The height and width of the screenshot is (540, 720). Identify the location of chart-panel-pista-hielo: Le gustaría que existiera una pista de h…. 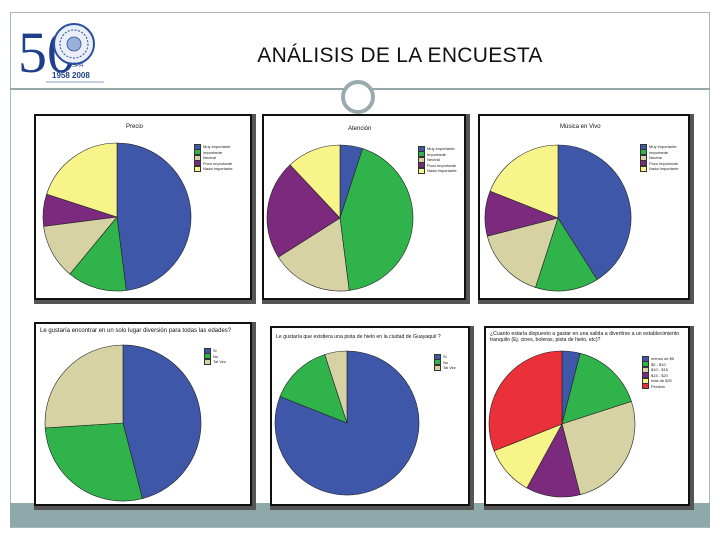
(370, 416).